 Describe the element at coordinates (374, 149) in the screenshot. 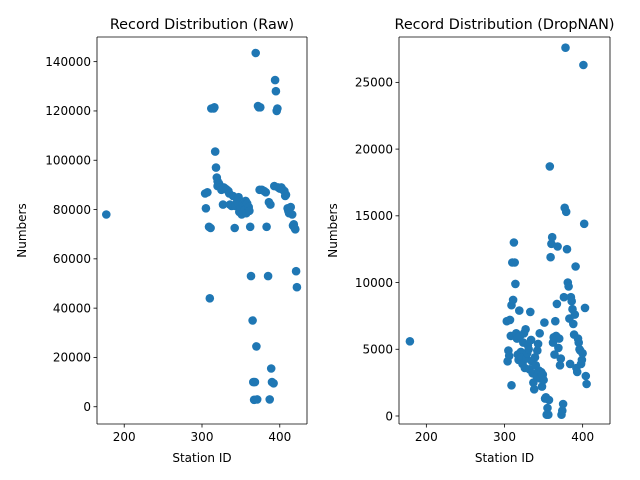

I see `y-tick-label: 20000` at that location.